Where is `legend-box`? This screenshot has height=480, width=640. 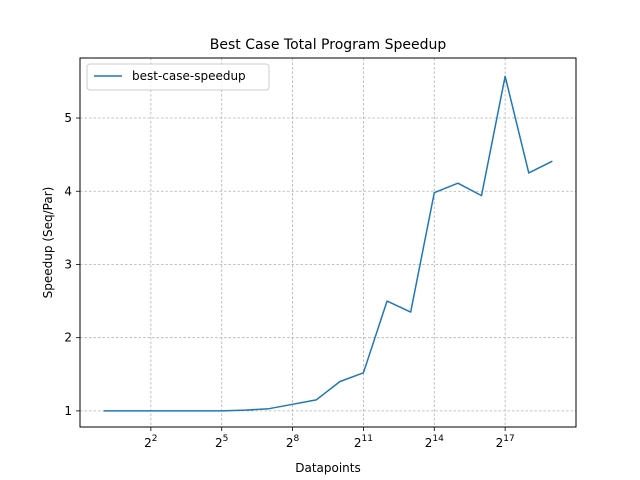 legend-box is located at coordinates (178, 77).